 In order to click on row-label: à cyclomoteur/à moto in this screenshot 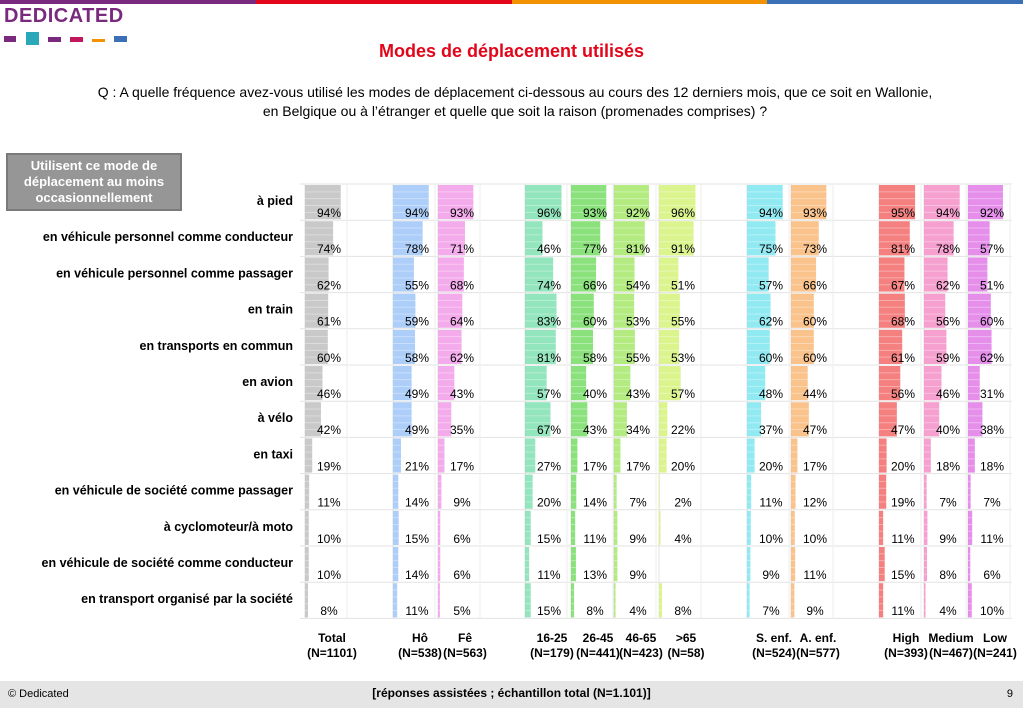, I will do `click(229, 527)`.